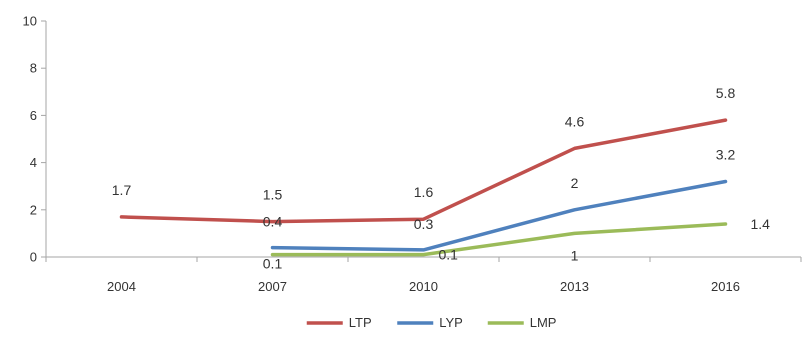 The image size is (807, 345). I want to click on x-tick-label: 2007, so click(272, 286).